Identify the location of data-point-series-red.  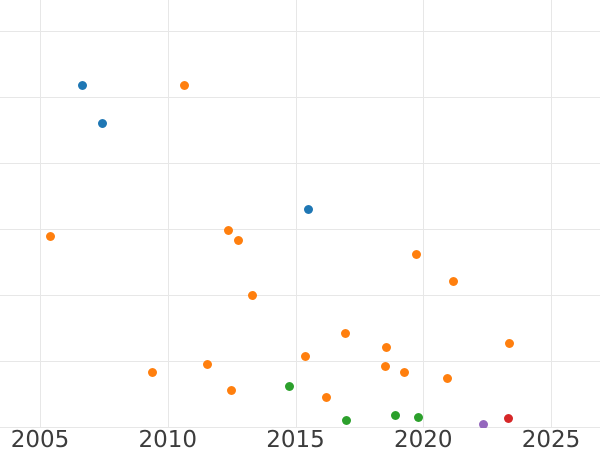
(508, 418).